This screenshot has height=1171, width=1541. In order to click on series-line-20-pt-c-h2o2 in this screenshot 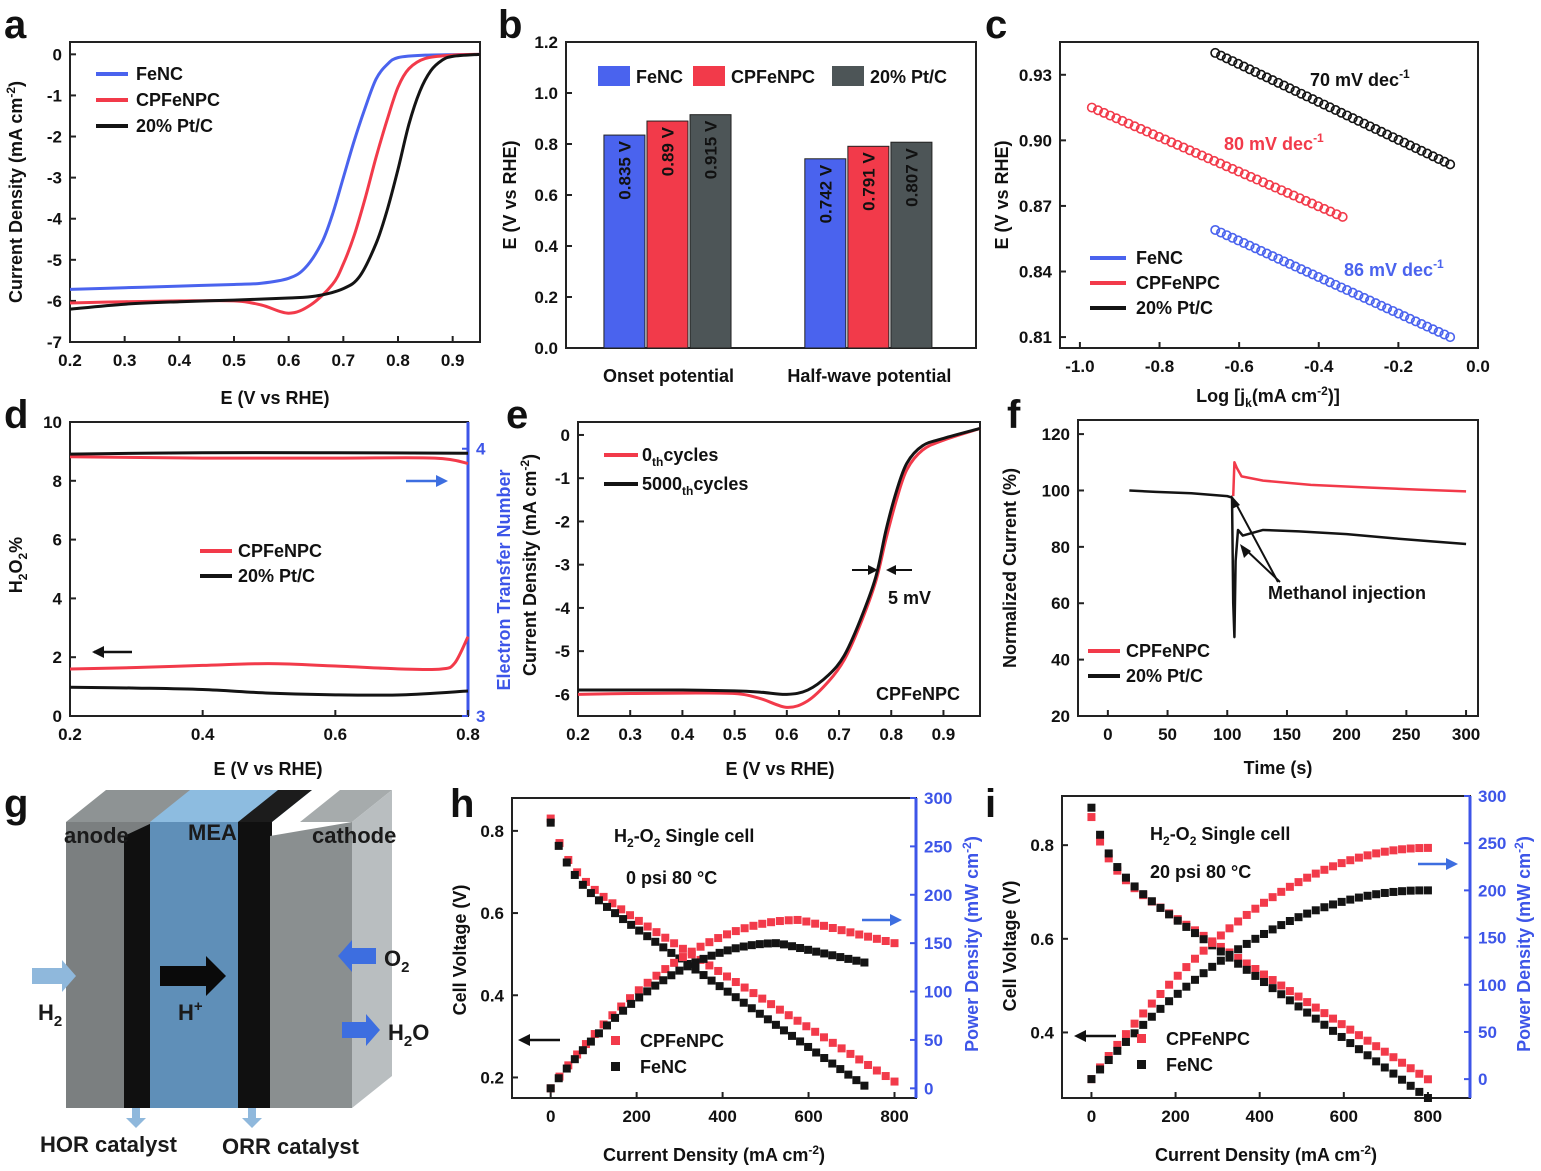, I will do `click(269, 691)`.